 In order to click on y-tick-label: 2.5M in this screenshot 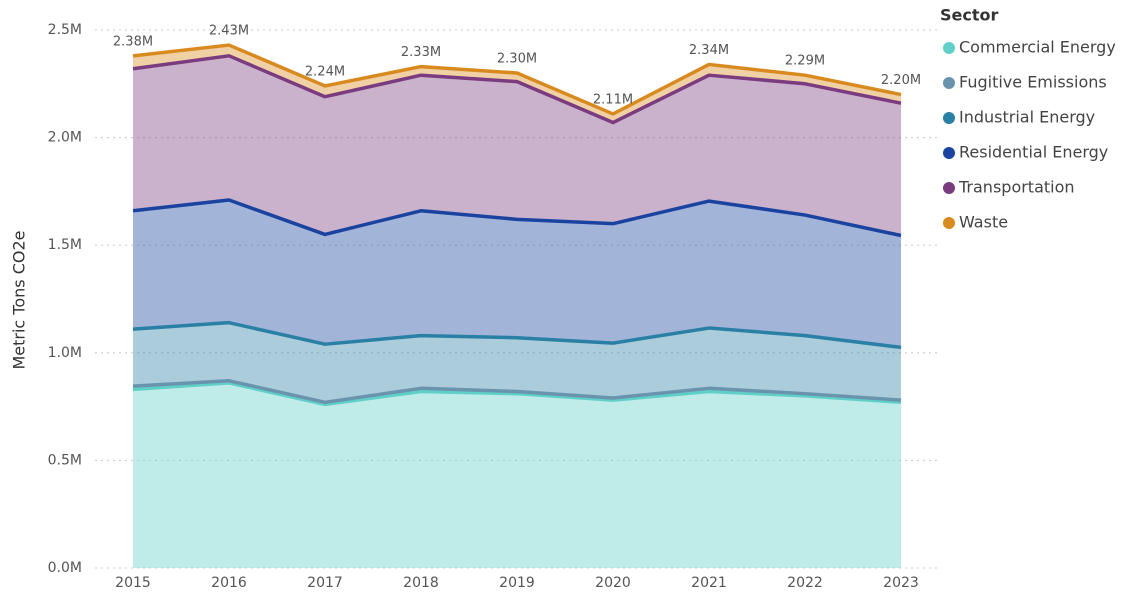, I will do `click(65, 30)`.